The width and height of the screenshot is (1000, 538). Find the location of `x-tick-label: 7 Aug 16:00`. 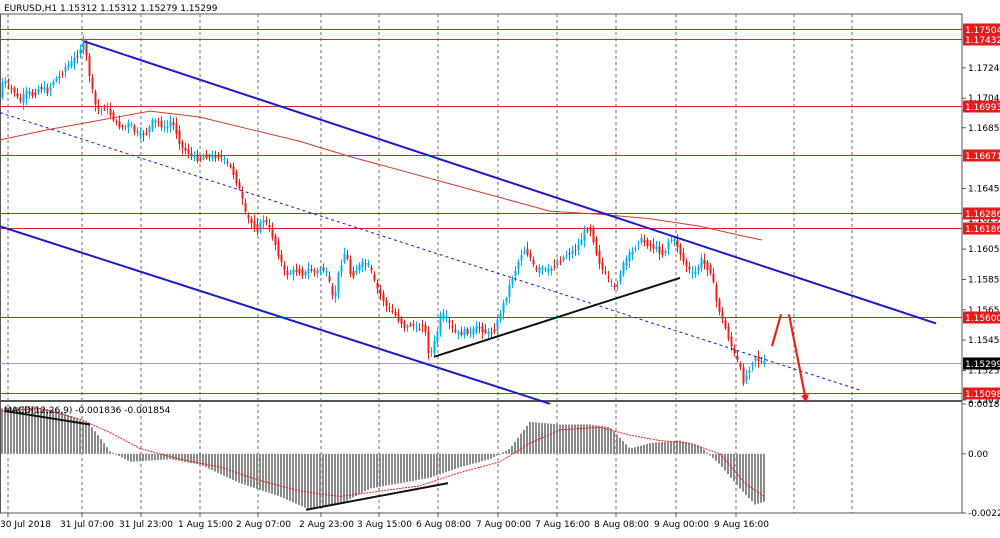

x-tick-label: 7 Aug 16:00 is located at coordinates (562, 525).